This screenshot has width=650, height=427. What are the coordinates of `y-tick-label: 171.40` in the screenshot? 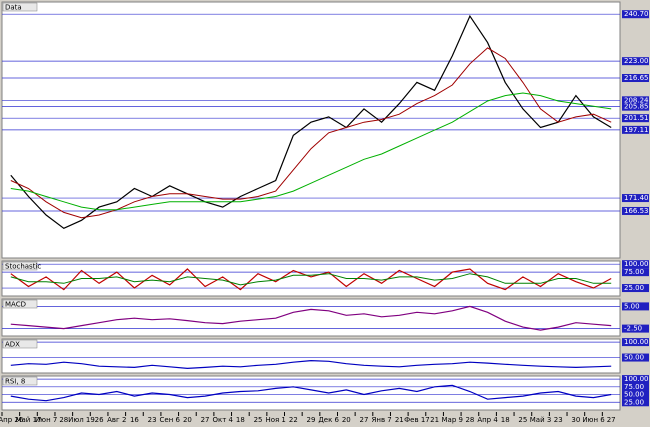 It's located at (636, 198).